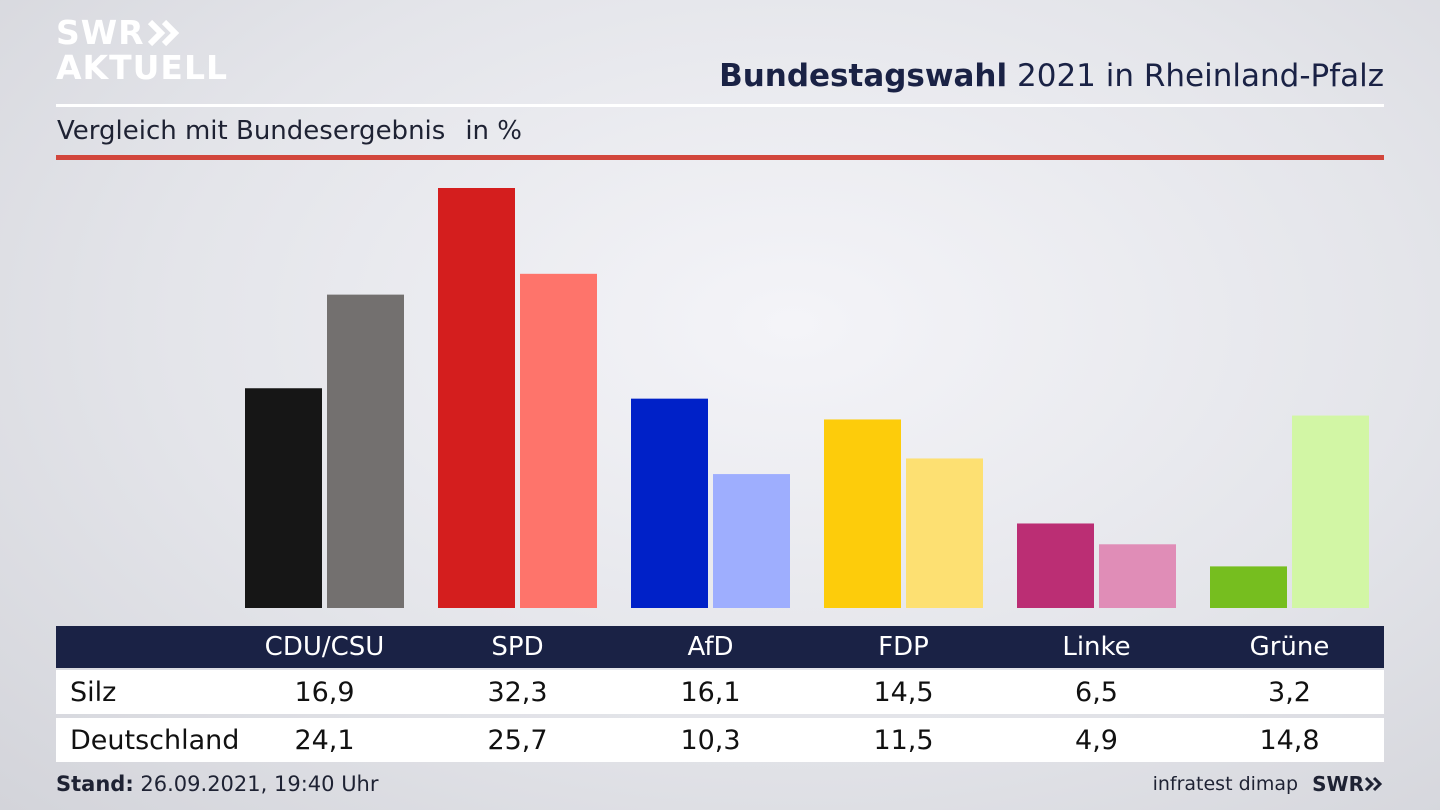  Describe the element at coordinates (155, 740) in the screenshot. I see `row-label: Deutschland` at that location.